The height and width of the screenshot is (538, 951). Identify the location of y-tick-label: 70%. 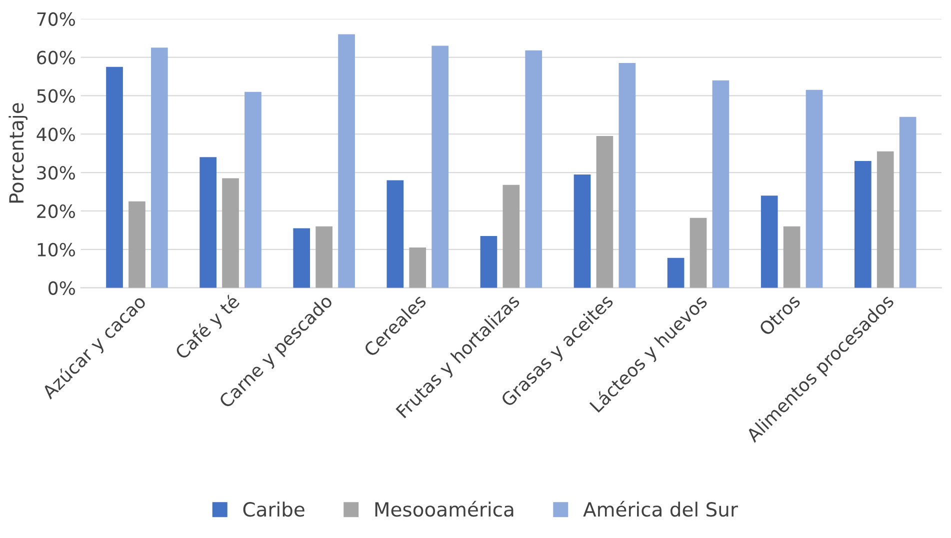
(56, 19).